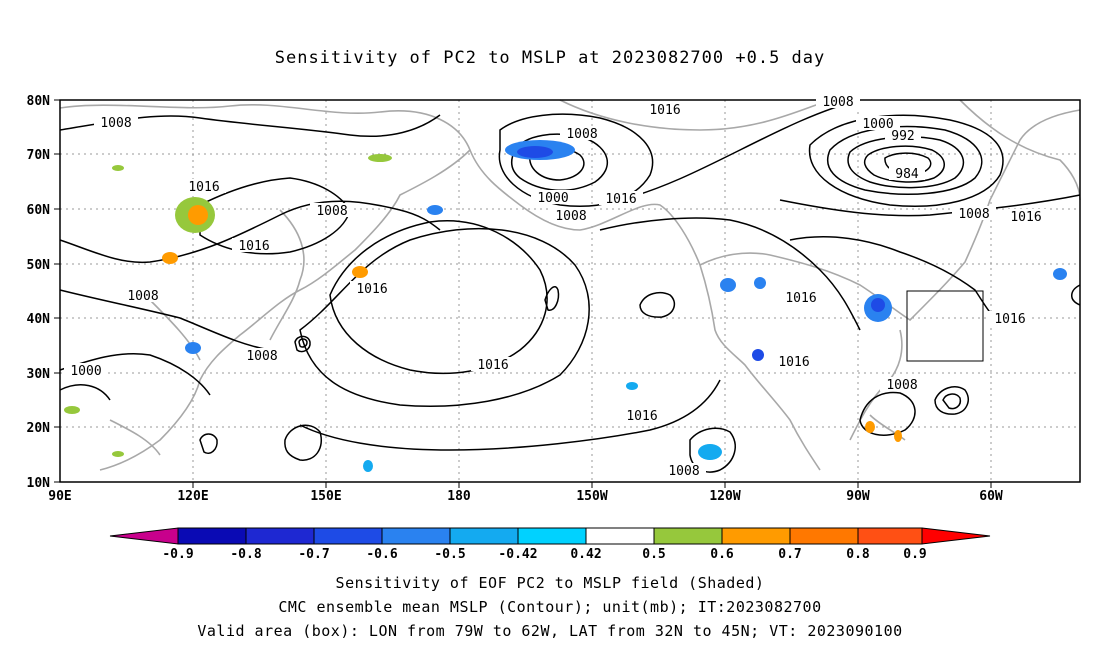  What do you see at coordinates (907, 174) in the screenshot?
I see `contour-label: 984` at bounding box center [907, 174].